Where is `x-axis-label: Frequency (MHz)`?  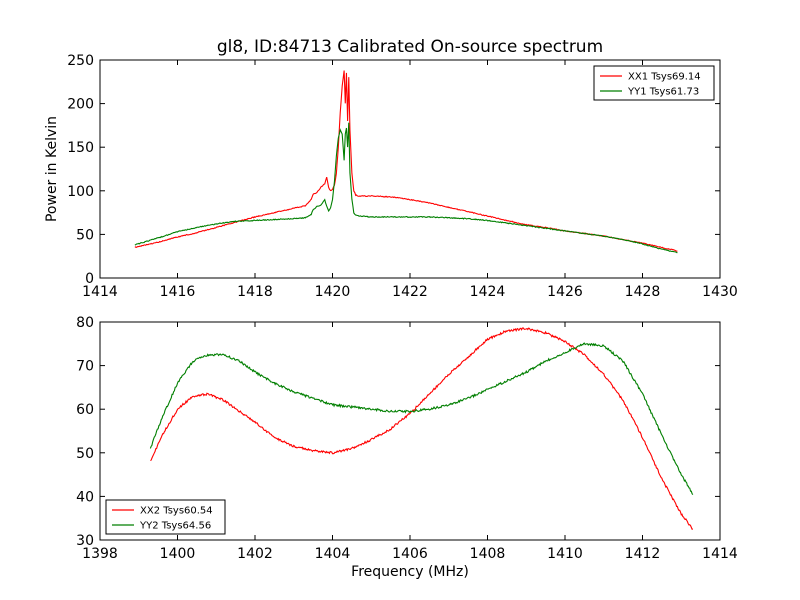
x-axis-label: Frequency (MHz) is located at coordinates (410, 572).